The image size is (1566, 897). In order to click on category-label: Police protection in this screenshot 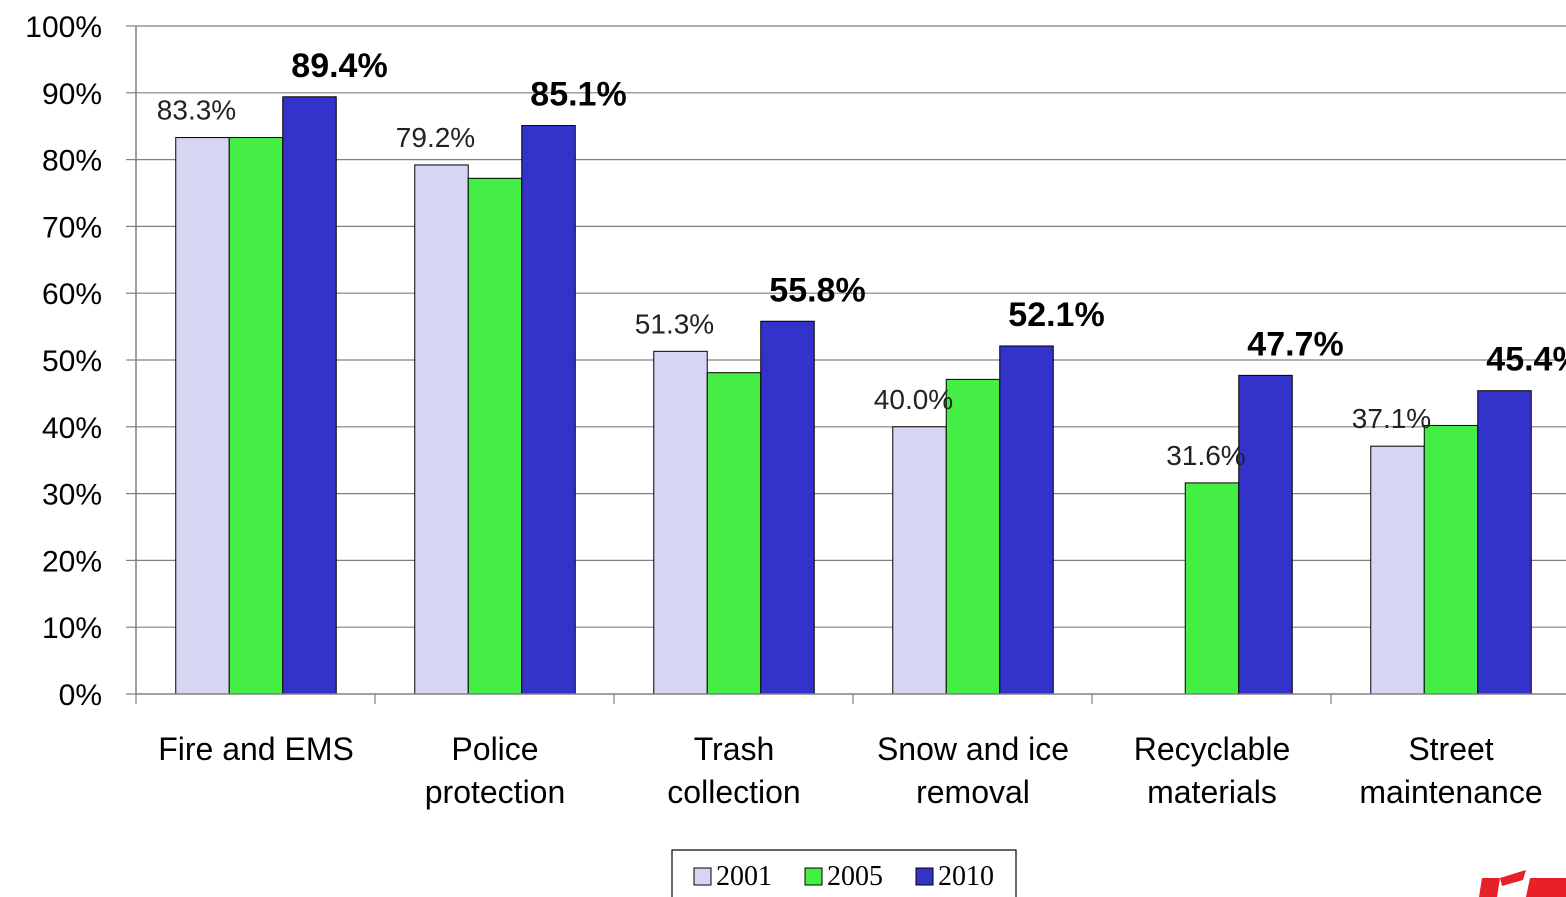, I will do `click(495, 770)`.